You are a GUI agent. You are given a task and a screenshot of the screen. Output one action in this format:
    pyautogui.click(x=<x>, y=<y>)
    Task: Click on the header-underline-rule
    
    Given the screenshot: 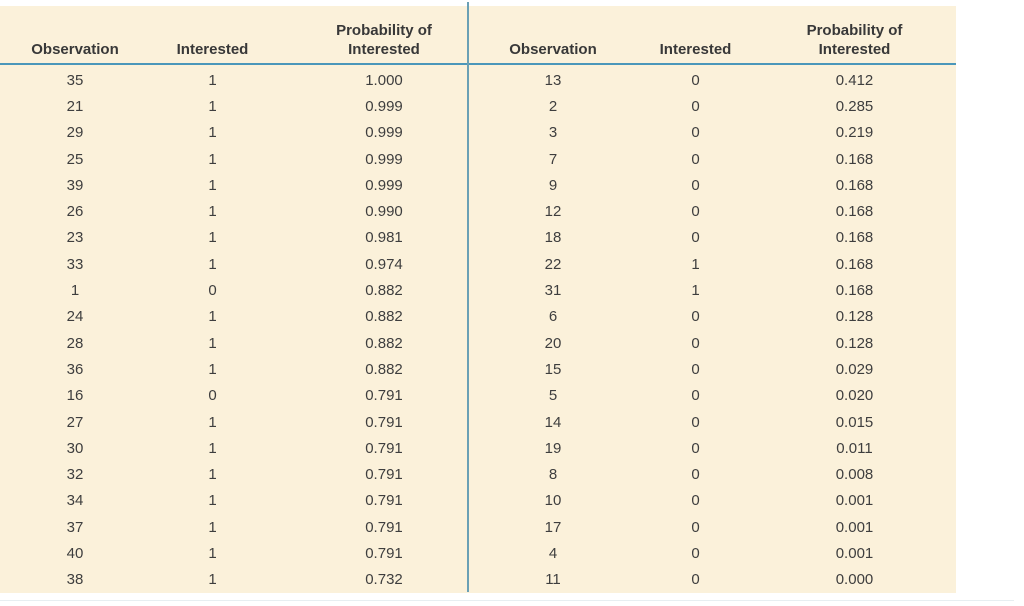 What is the action you would take?
    pyautogui.click(x=478, y=64)
    